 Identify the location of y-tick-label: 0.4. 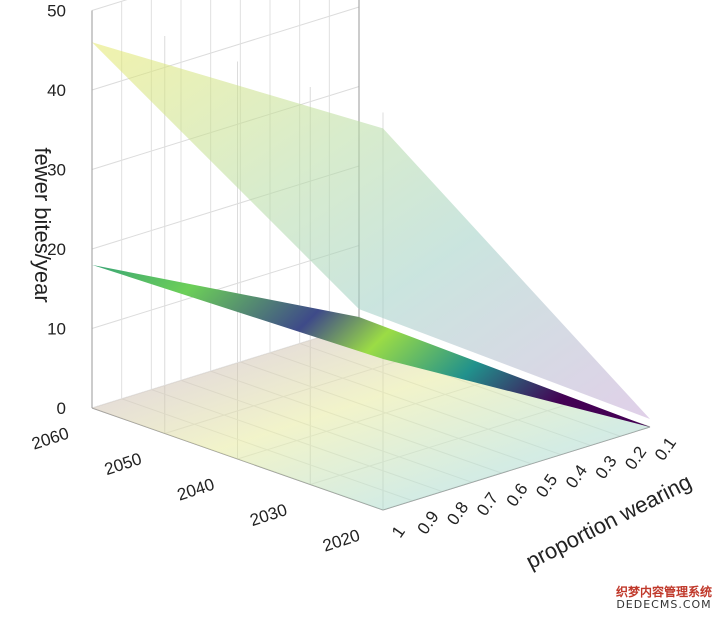
(576, 476).